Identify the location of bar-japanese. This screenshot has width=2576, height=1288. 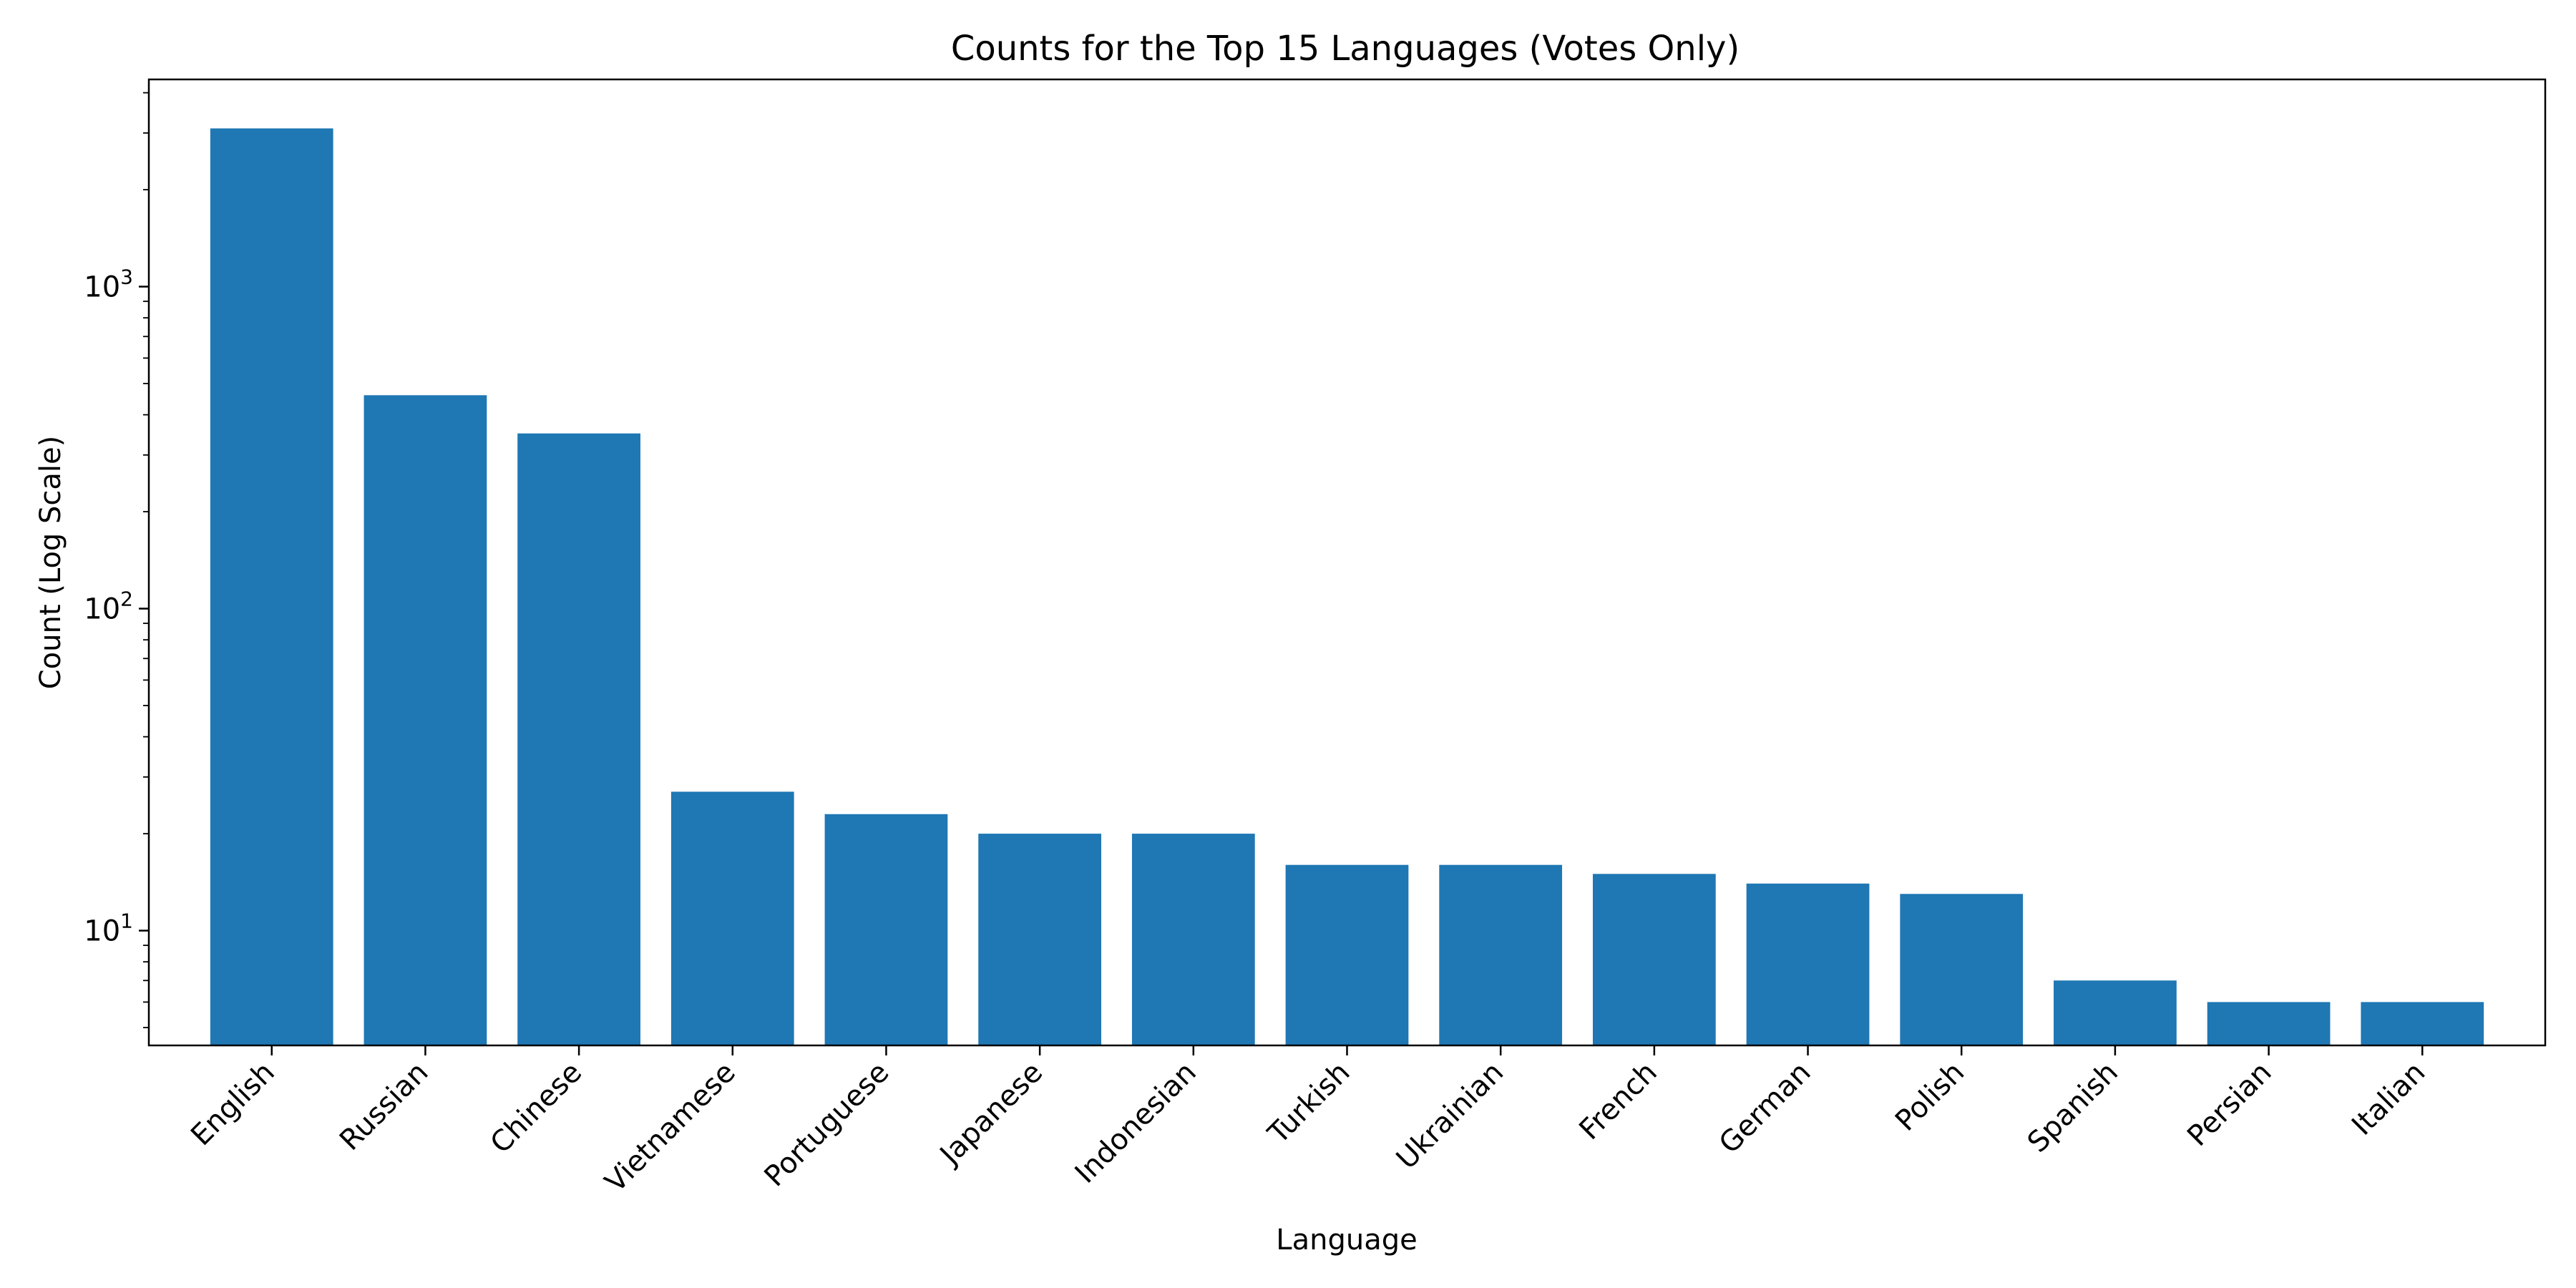
(1040, 939).